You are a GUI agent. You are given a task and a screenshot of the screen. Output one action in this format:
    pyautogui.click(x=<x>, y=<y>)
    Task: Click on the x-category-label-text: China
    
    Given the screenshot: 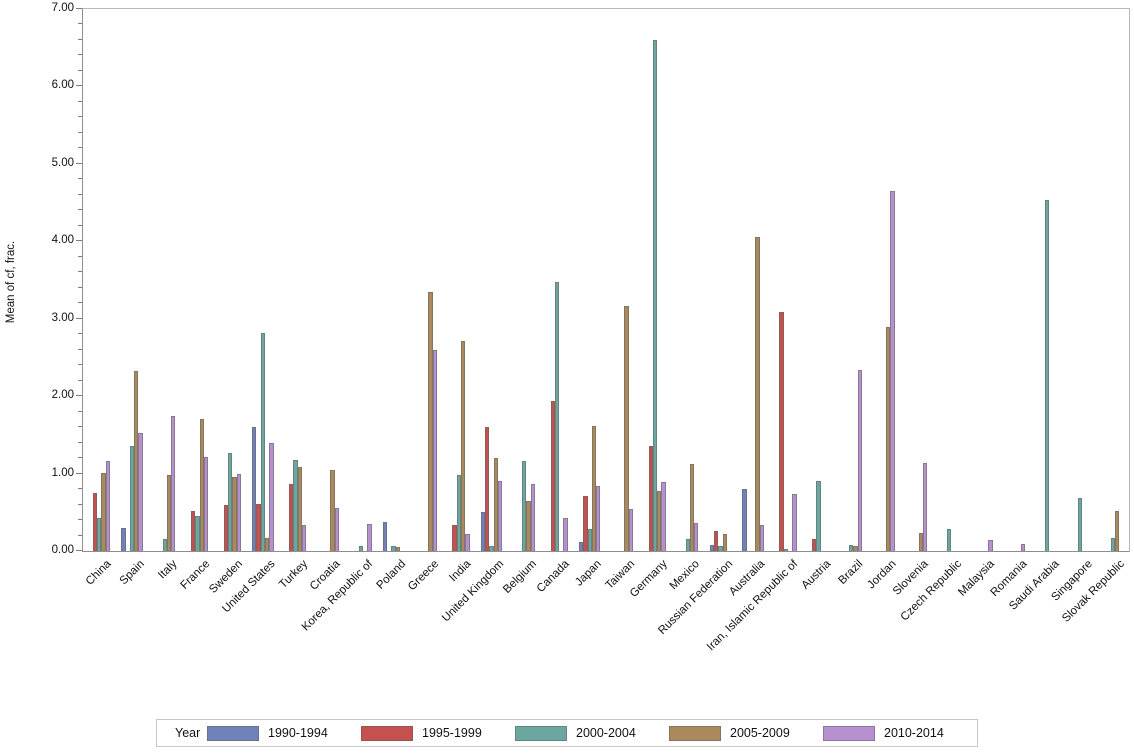 What is the action you would take?
    pyautogui.click(x=99, y=573)
    